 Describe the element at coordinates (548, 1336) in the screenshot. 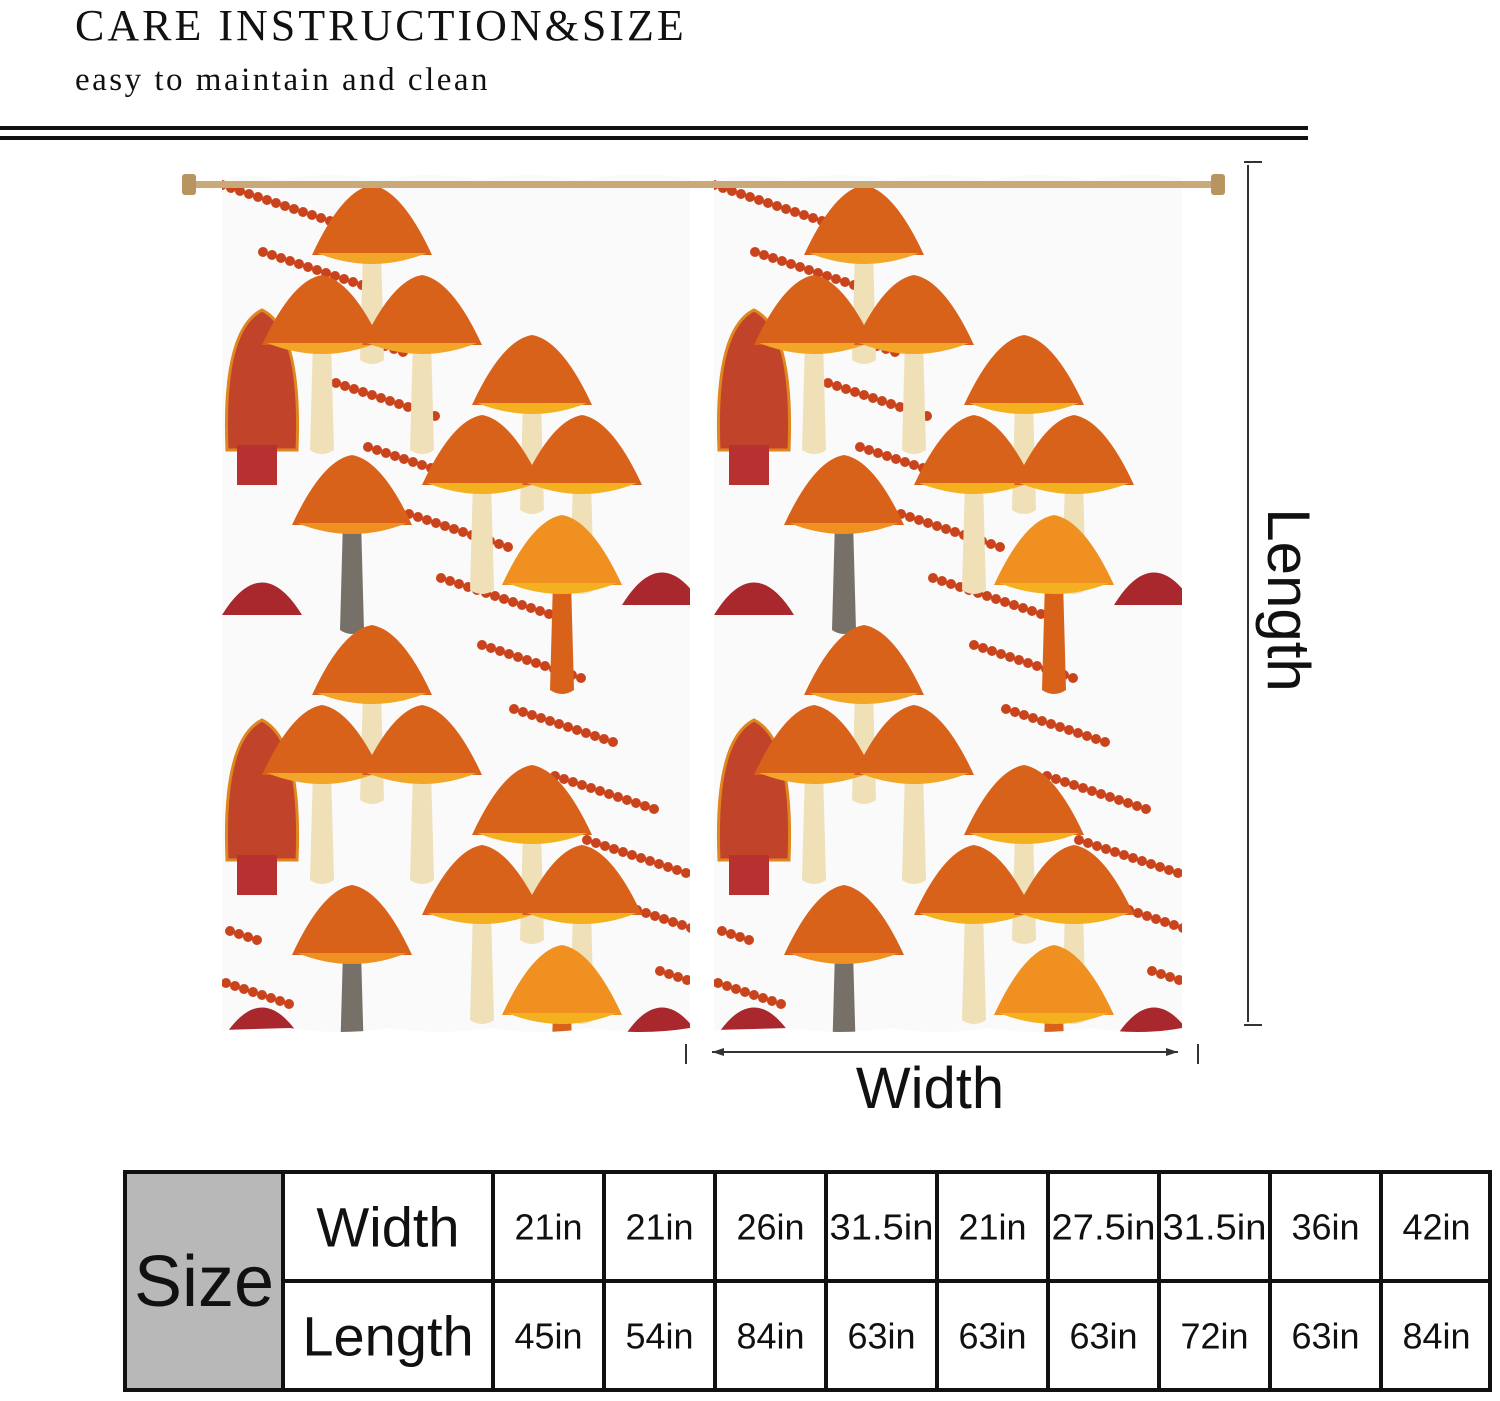

I see `size-value: 45in` at that location.